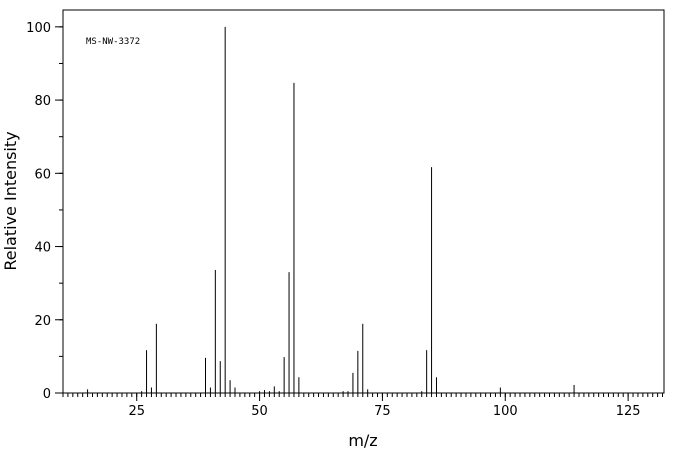  What do you see at coordinates (42, 174) in the screenshot?
I see `y-tick-label: 60` at bounding box center [42, 174].